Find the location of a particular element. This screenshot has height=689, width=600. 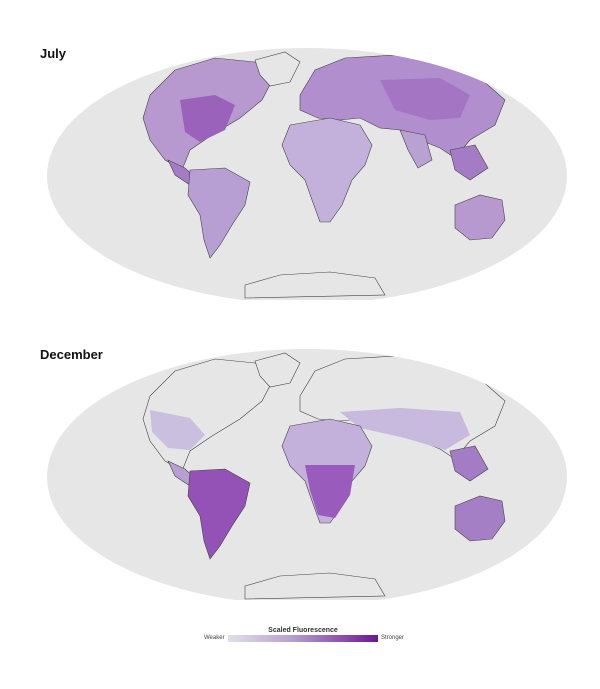

landmass-siberia-highlight is located at coordinates (425, 99).